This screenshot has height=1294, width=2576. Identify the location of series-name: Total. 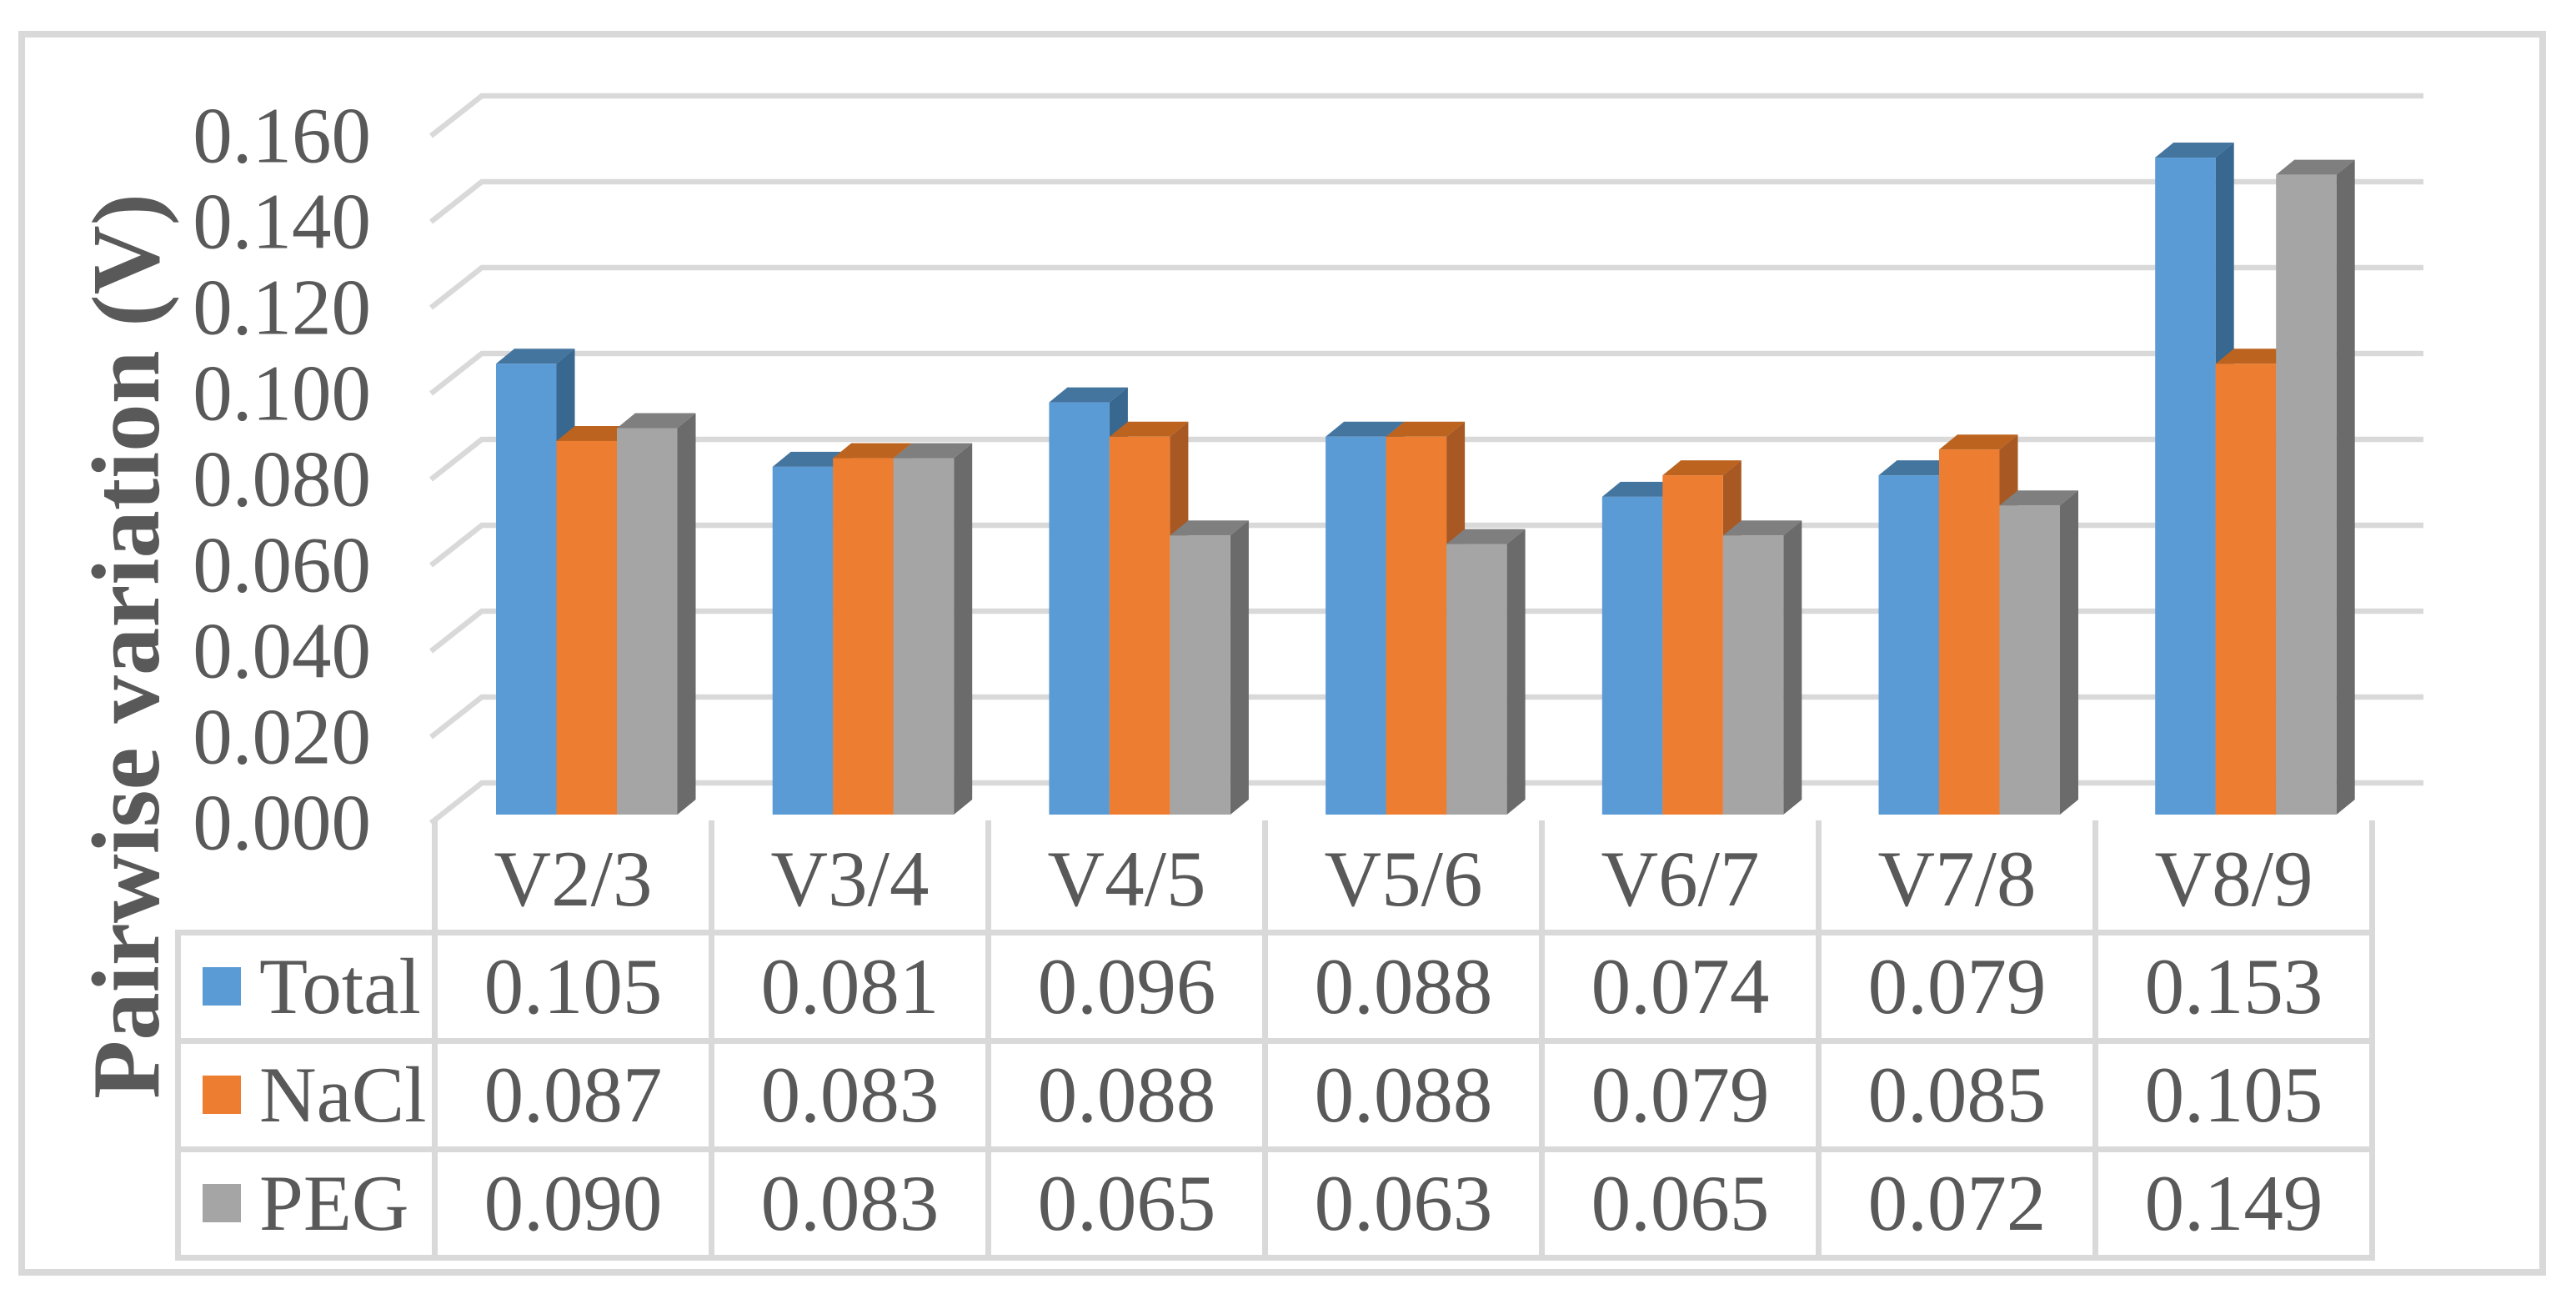
(340, 987).